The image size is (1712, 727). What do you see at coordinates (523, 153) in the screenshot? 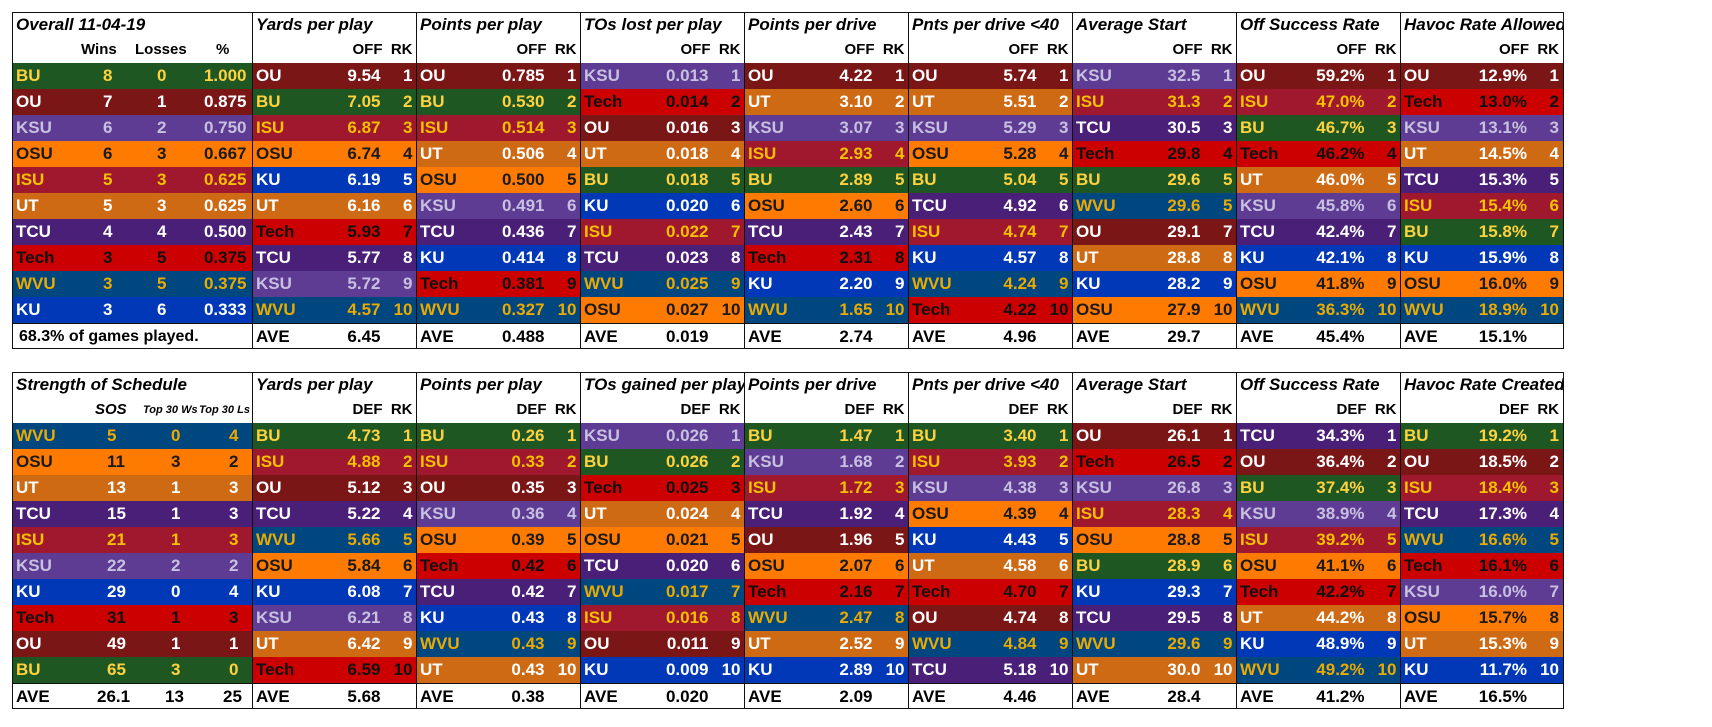
I see `stat-value: 0.506` at bounding box center [523, 153].